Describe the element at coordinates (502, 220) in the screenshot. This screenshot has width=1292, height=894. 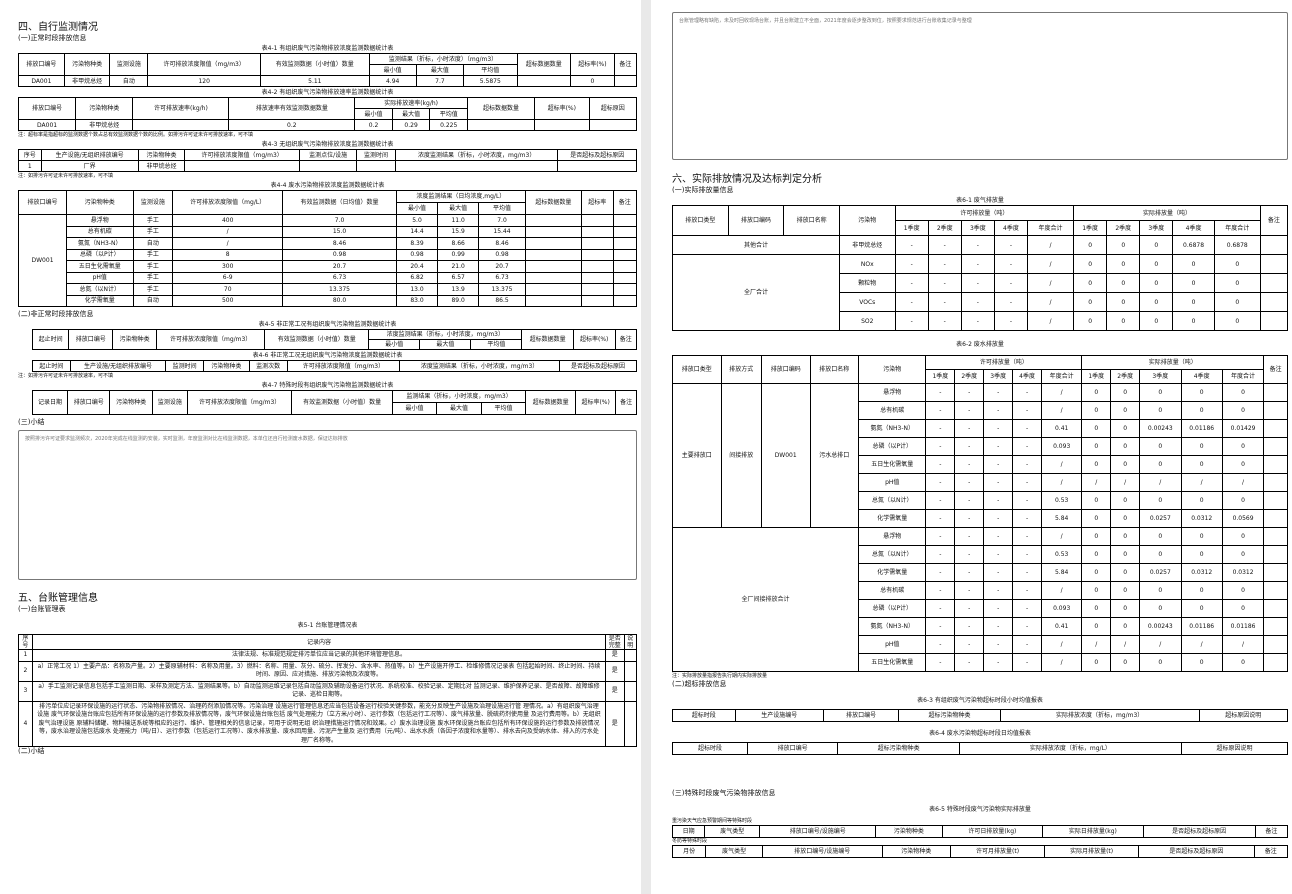
I see `table-cell: 7.0` at that location.